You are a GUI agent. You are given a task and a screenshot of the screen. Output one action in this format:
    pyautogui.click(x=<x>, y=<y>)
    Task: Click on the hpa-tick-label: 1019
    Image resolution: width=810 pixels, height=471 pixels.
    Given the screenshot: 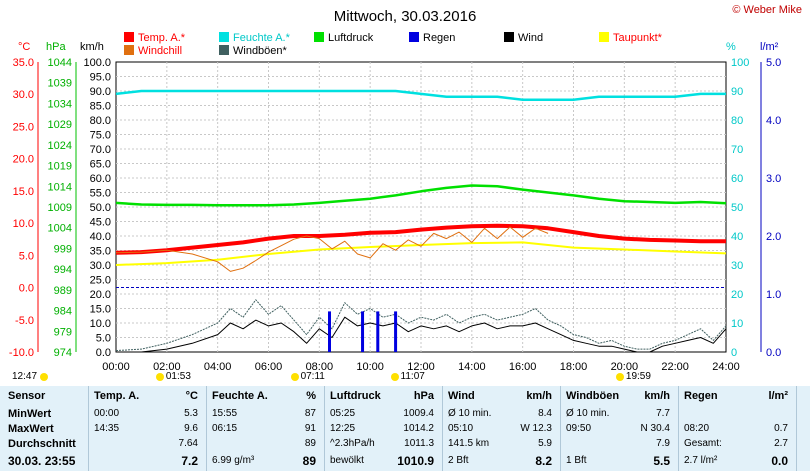 What is the action you would take?
    pyautogui.click(x=60, y=167)
    